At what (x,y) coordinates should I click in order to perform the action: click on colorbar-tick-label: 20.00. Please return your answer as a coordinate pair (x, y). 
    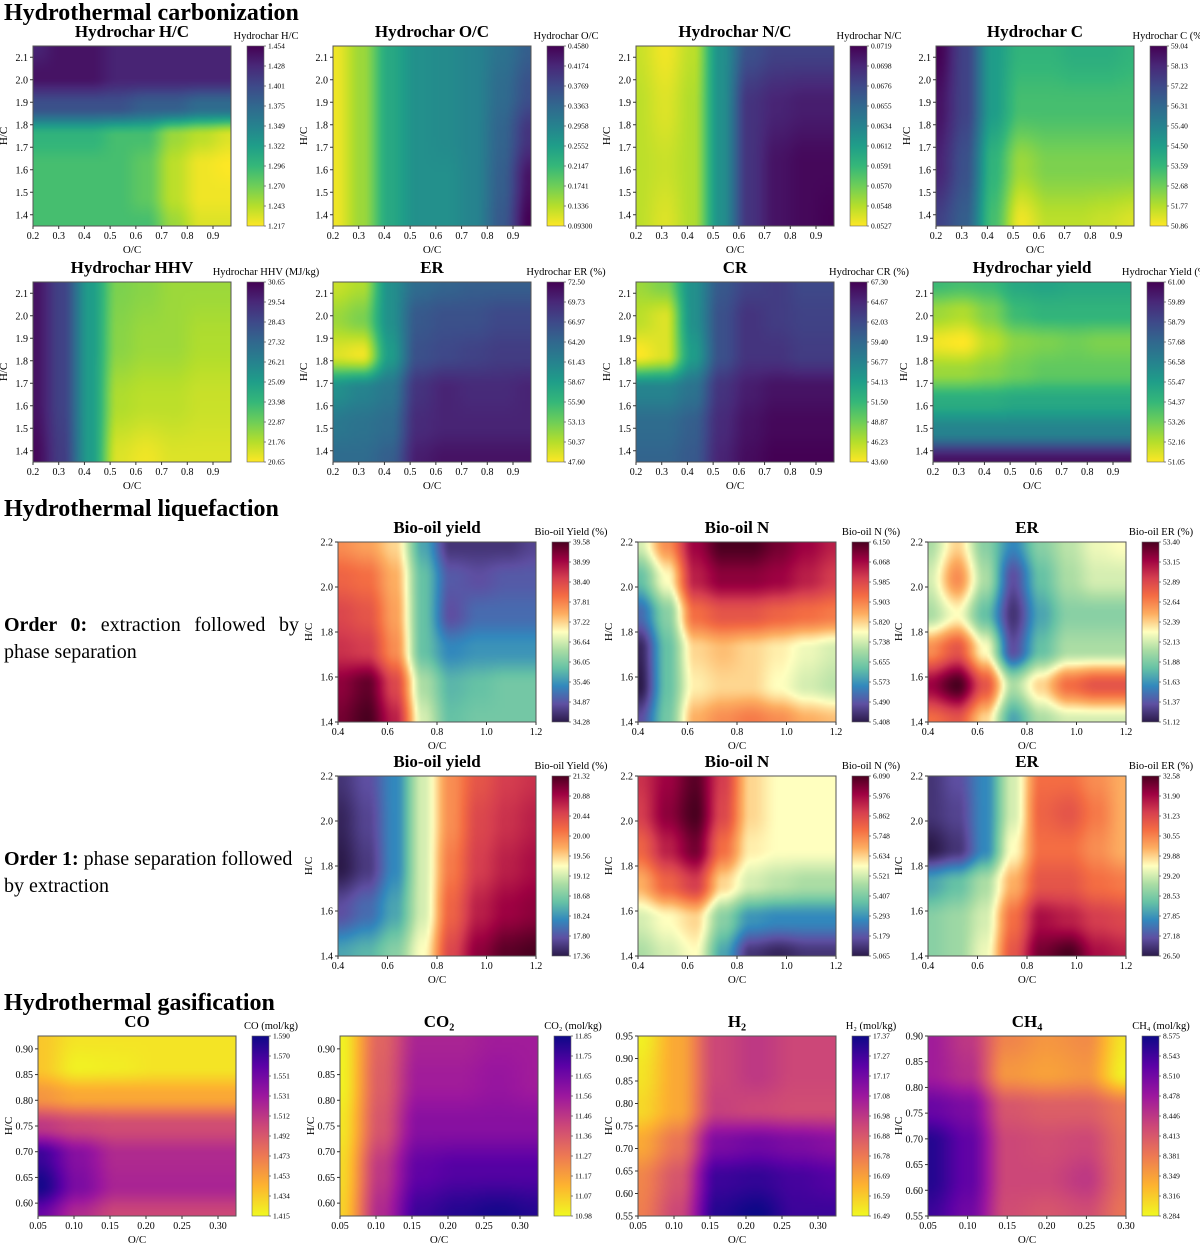
    Looking at the image, I should click on (581, 836).